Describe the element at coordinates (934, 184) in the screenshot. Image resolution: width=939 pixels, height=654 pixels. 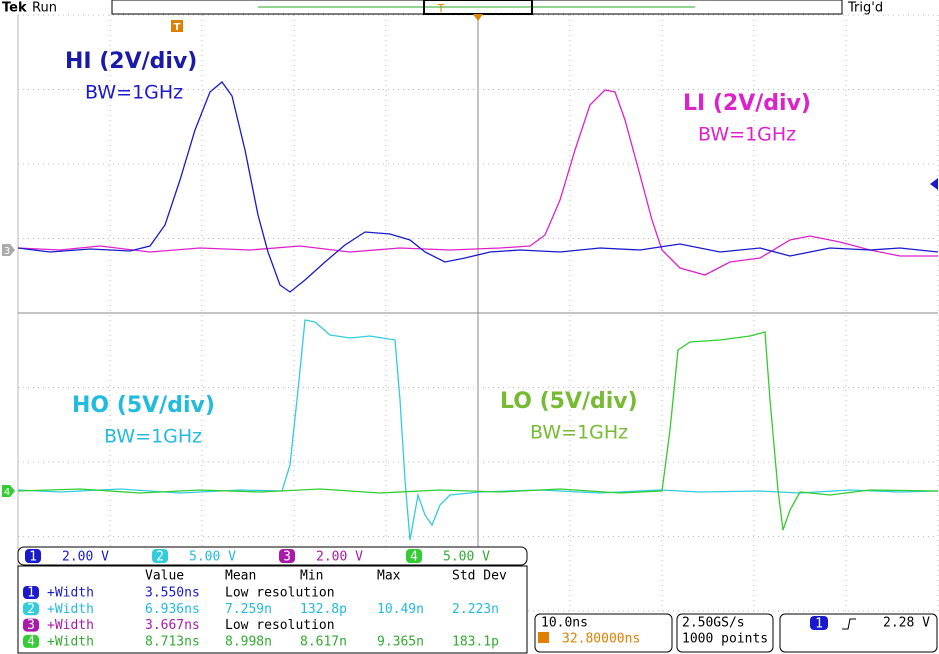
I see `trigger-level-marker` at that location.